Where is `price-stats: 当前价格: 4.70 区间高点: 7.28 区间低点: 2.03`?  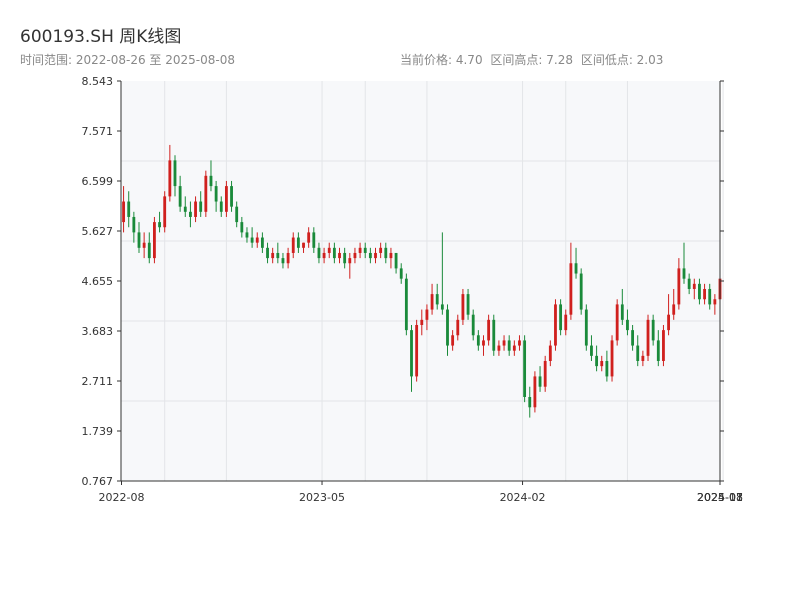
price-stats: 当前价格: 4.70 区间高点: 7.28 区间低点: 2.03 is located at coordinates (533, 59).